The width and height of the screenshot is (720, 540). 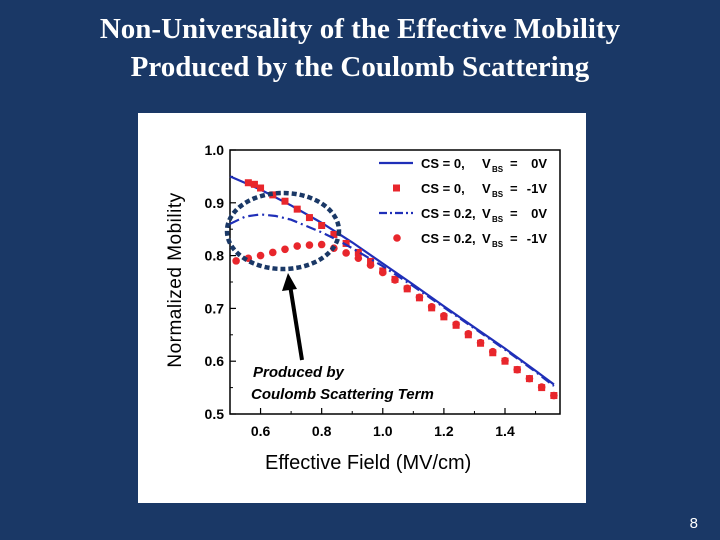 I want to click on y-tick-label: 0.8, so click(x=215, y=256).